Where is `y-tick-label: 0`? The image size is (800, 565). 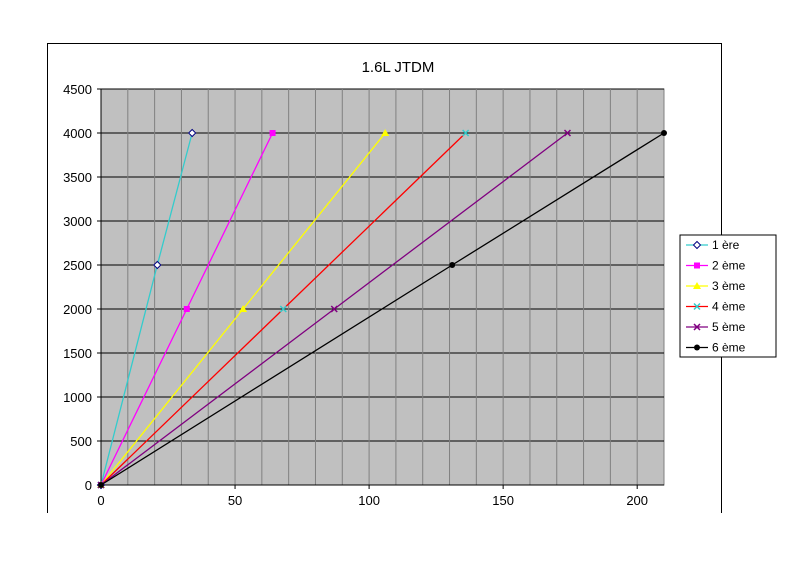
y-tick-label: 0 is located at coordinates (88, 485).